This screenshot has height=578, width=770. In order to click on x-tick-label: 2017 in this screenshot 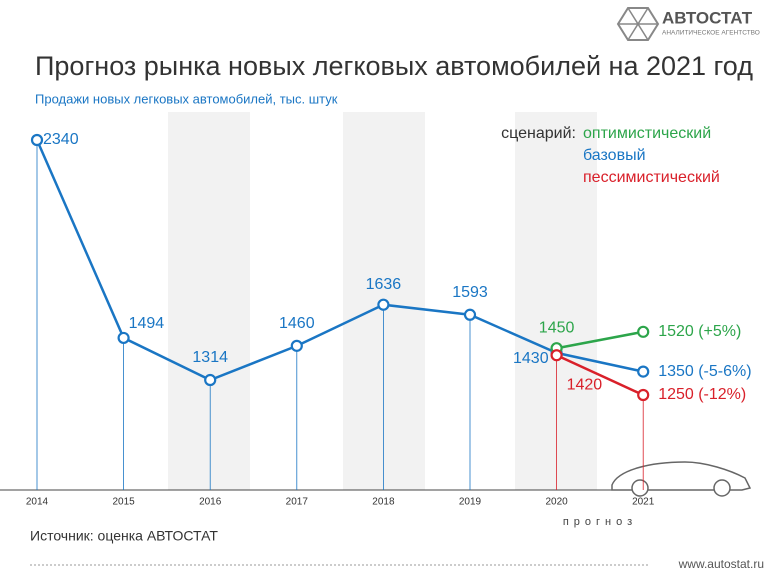, I will do `click(297, 502)`.